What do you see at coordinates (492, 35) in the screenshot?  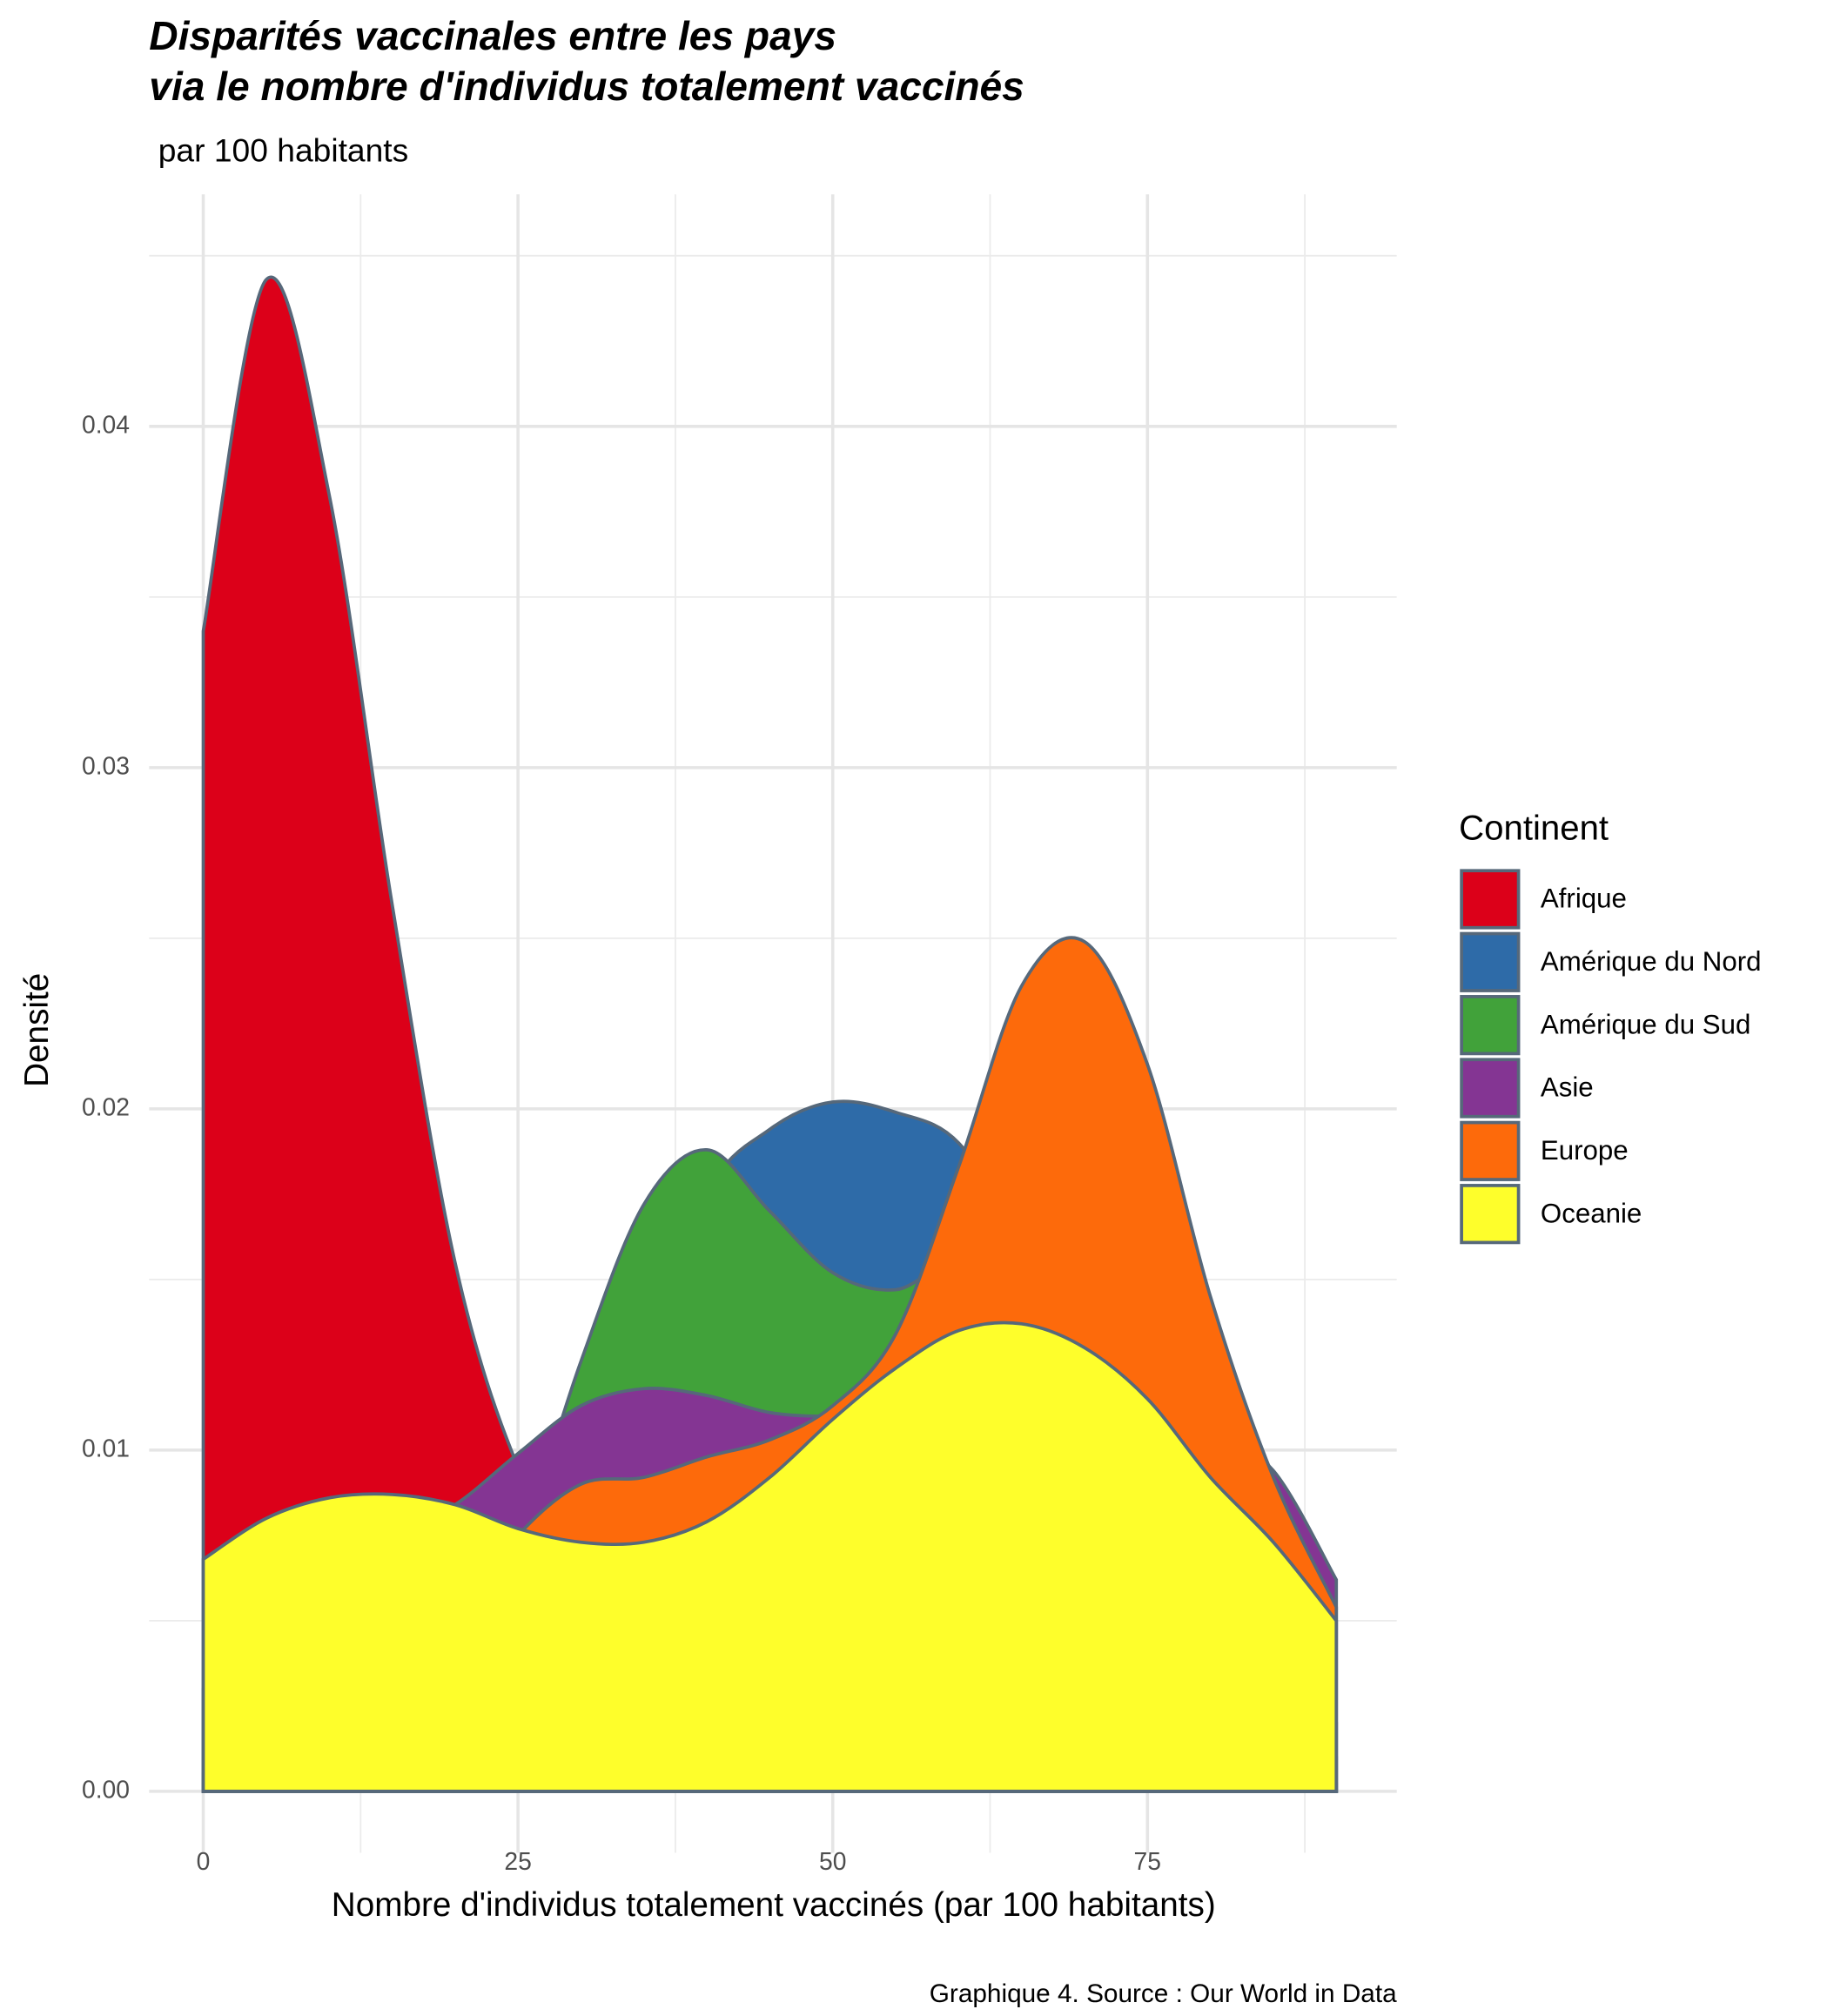 I see `chart-title: Disparités vaccinales entre les pays` at bounding box center [492, 35].